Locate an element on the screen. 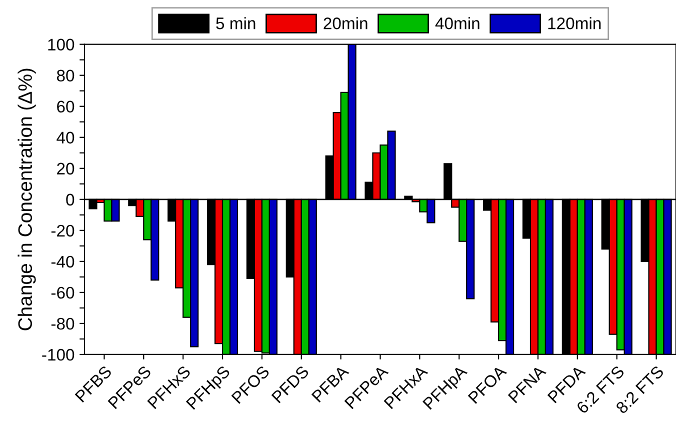 This screenshot has height=422, width=676. y-tick-label: -60 is located at coordinates (62, 292).